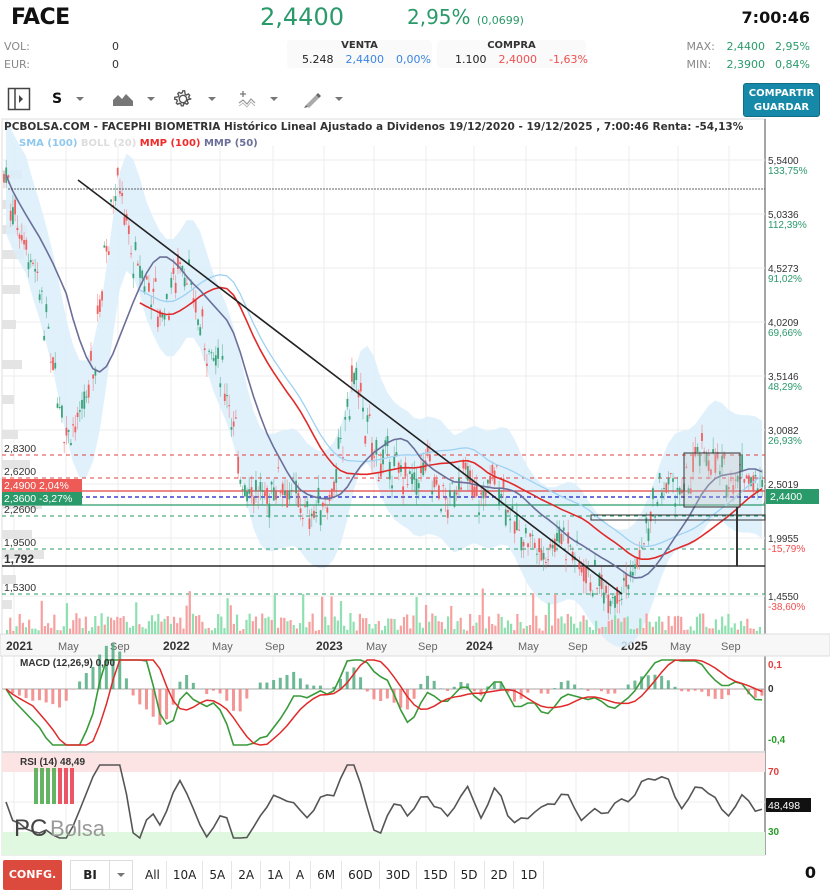  What do you see at coordinates (788, 171) in the screenshot?
I see `svg-text: 133,75%` at bounding box center [788, 171].